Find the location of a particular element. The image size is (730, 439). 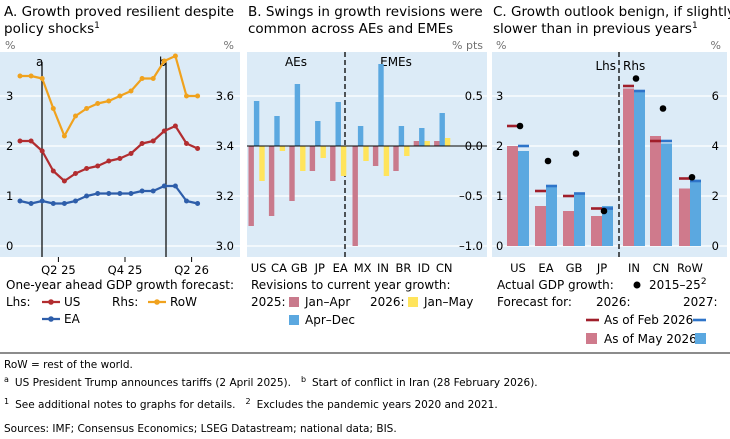

category-label: CN is located at coordinates (444, 268).